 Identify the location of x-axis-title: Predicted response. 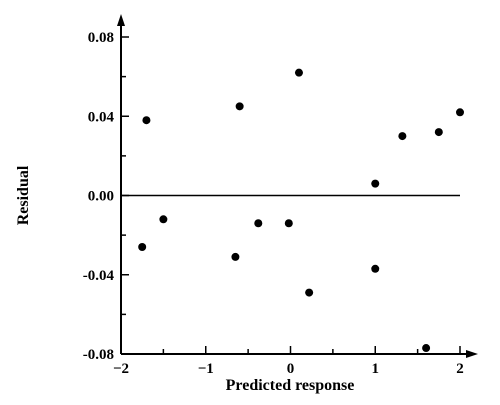
(290, 385).